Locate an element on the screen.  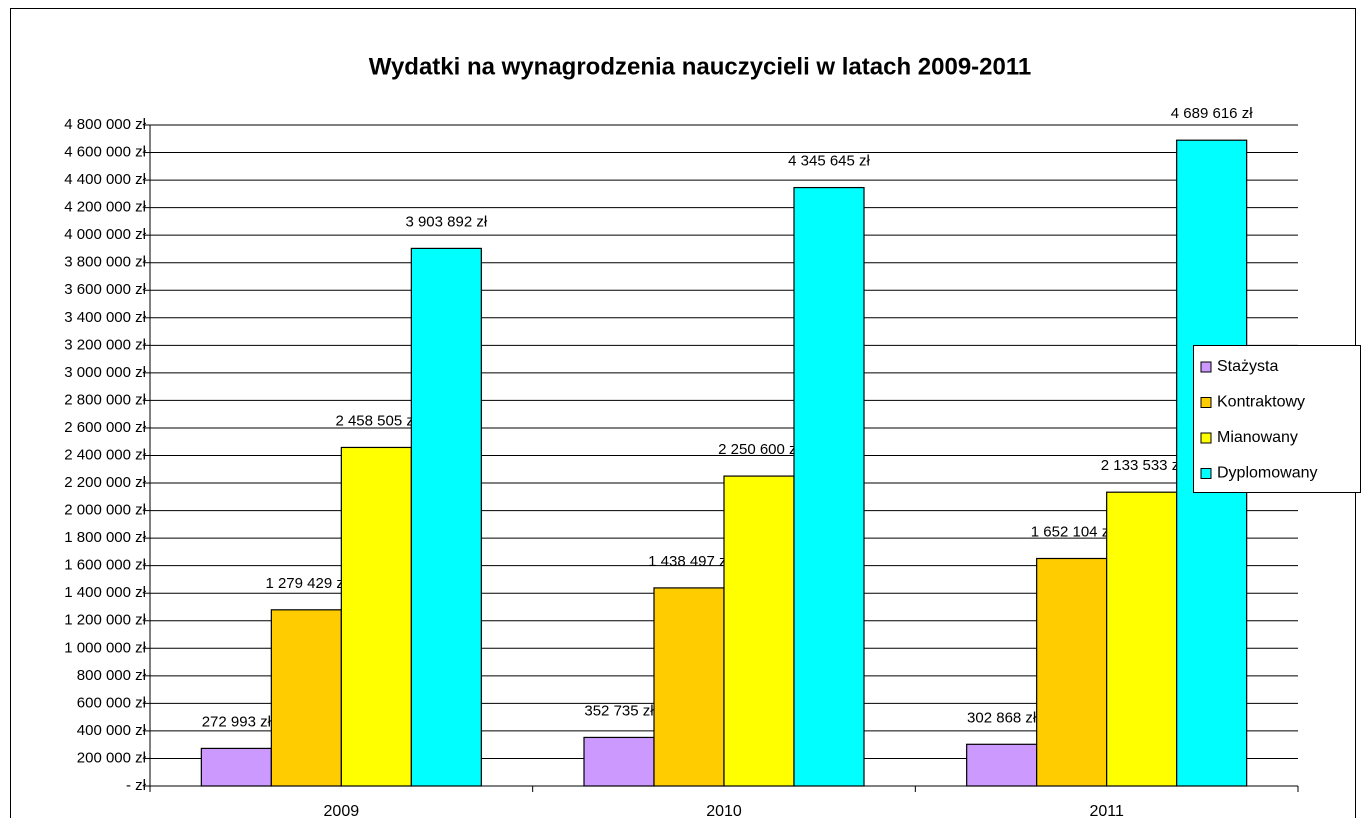
data-label: 4 345 645 zł is located at coordinates (829, 161).